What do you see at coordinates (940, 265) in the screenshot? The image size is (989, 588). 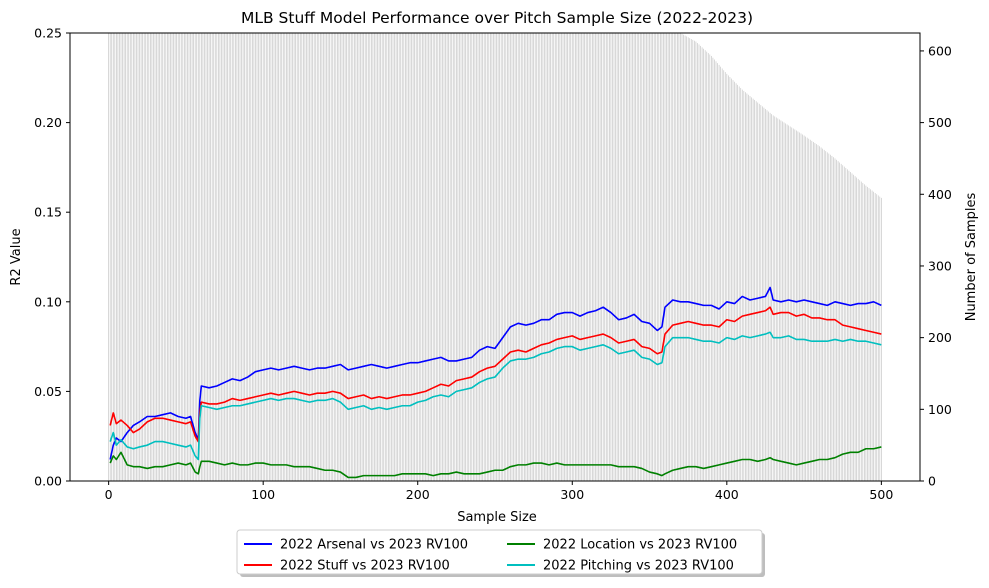 I see `y-right-tick-label: 300` at bounding box center [940, 265].